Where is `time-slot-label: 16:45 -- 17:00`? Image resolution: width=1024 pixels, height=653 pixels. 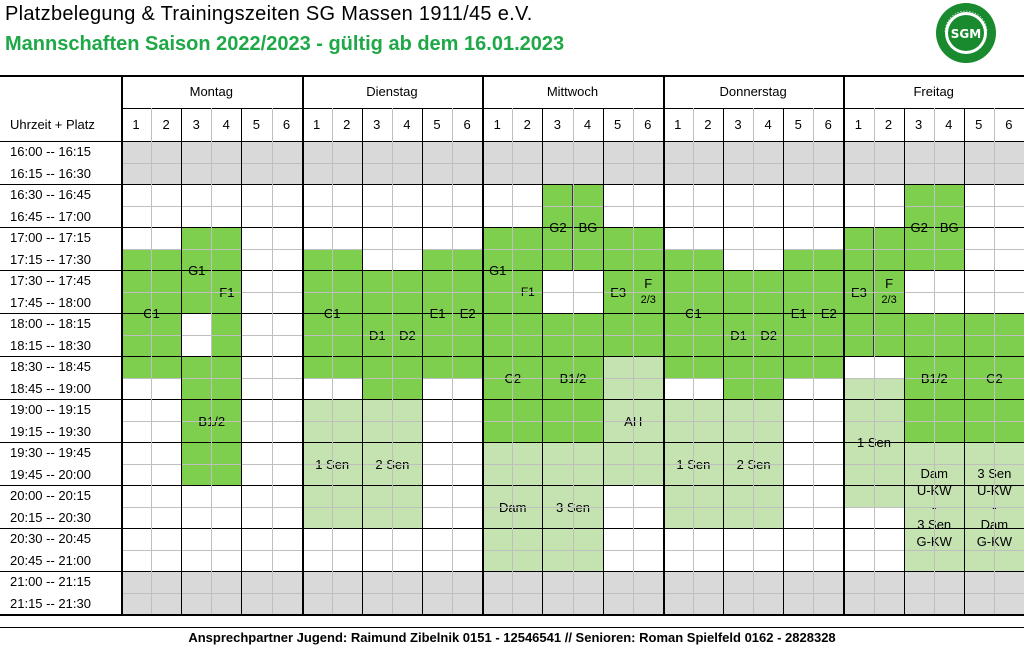
time-slot-label: 16:45 -- 17:00 is located at coordinates (50, 216).